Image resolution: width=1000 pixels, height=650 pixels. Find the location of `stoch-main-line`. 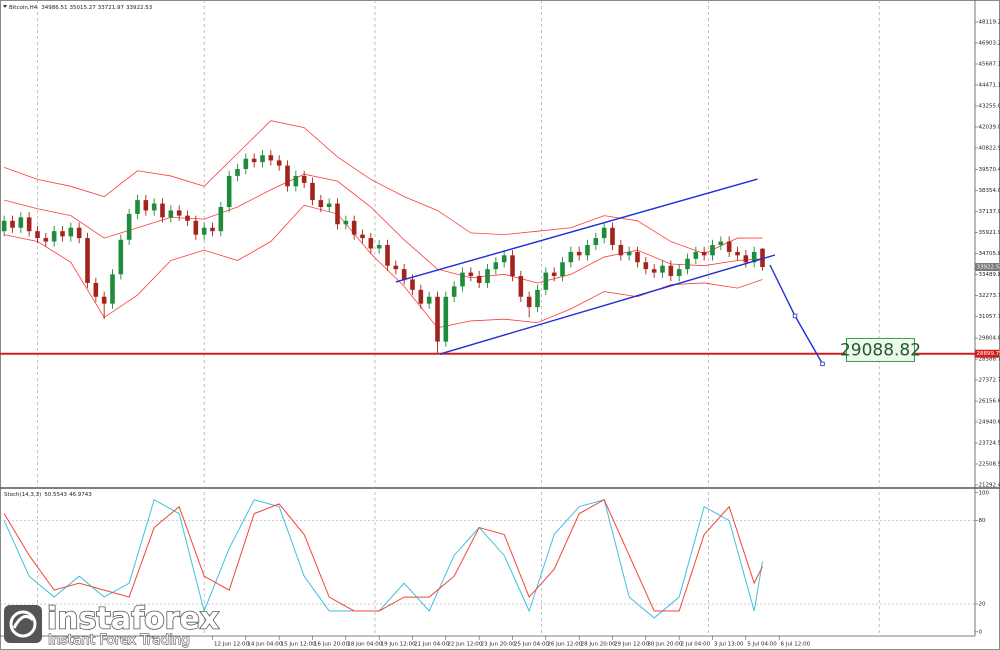

stoch-main-line is located at coordinates (383, 558).